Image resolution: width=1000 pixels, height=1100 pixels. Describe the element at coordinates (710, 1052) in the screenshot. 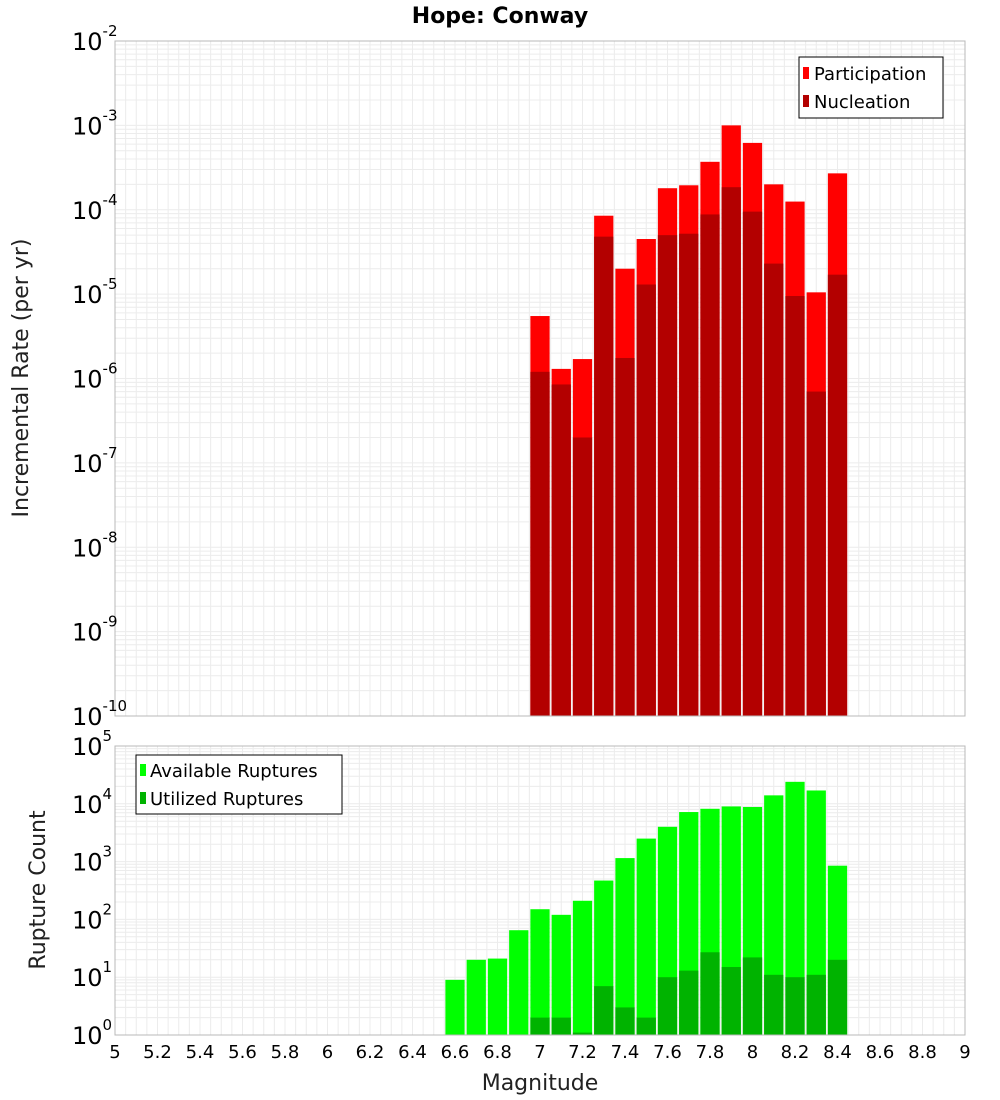

I see `x-tick-label: 7.8` at that location.